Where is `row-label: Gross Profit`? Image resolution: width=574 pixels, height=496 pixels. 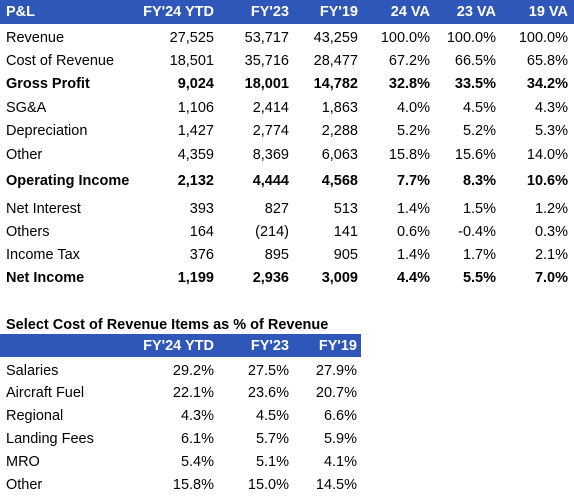
row-label: Gross Profit is located at coordinates (48, 84).